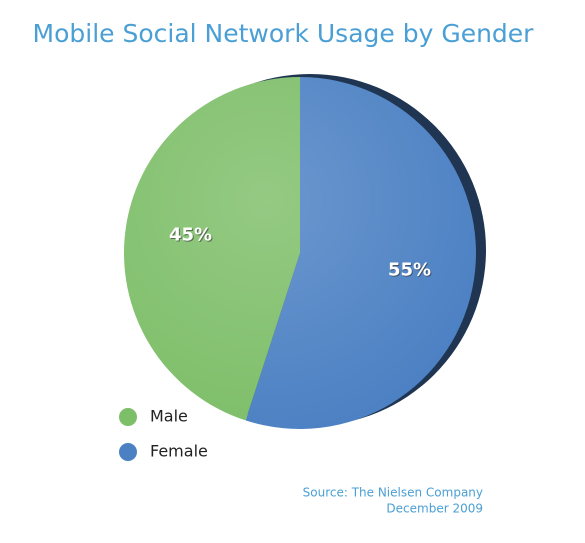 The height and width of the screenshot is (543, 585). Describe the element at coordinates (163, 434) in the screenshot. I see `legend: Male Female` at that location.